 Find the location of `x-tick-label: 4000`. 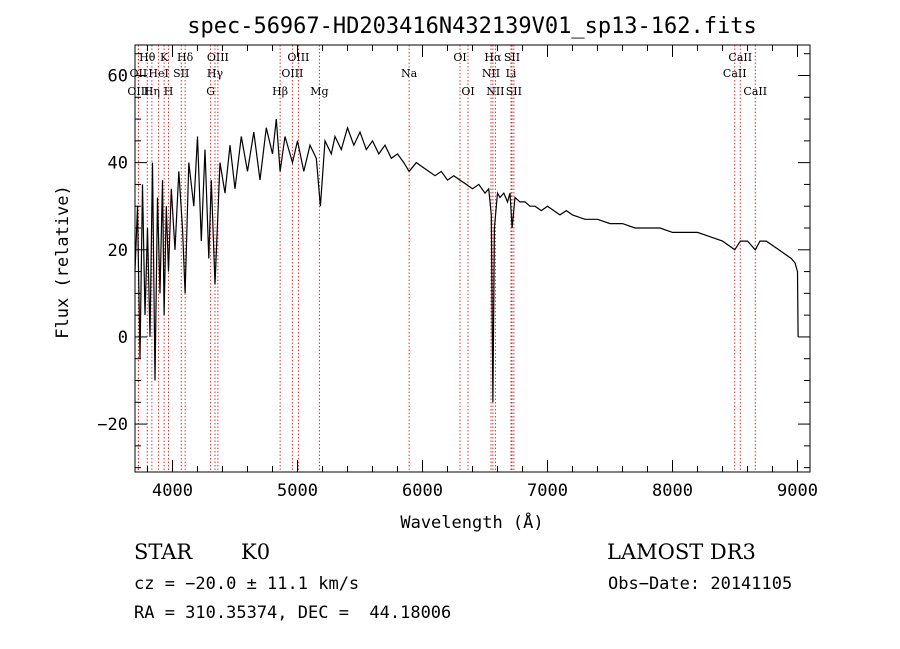

x-tick-label: 4000 is located at coordinates (172, 491).